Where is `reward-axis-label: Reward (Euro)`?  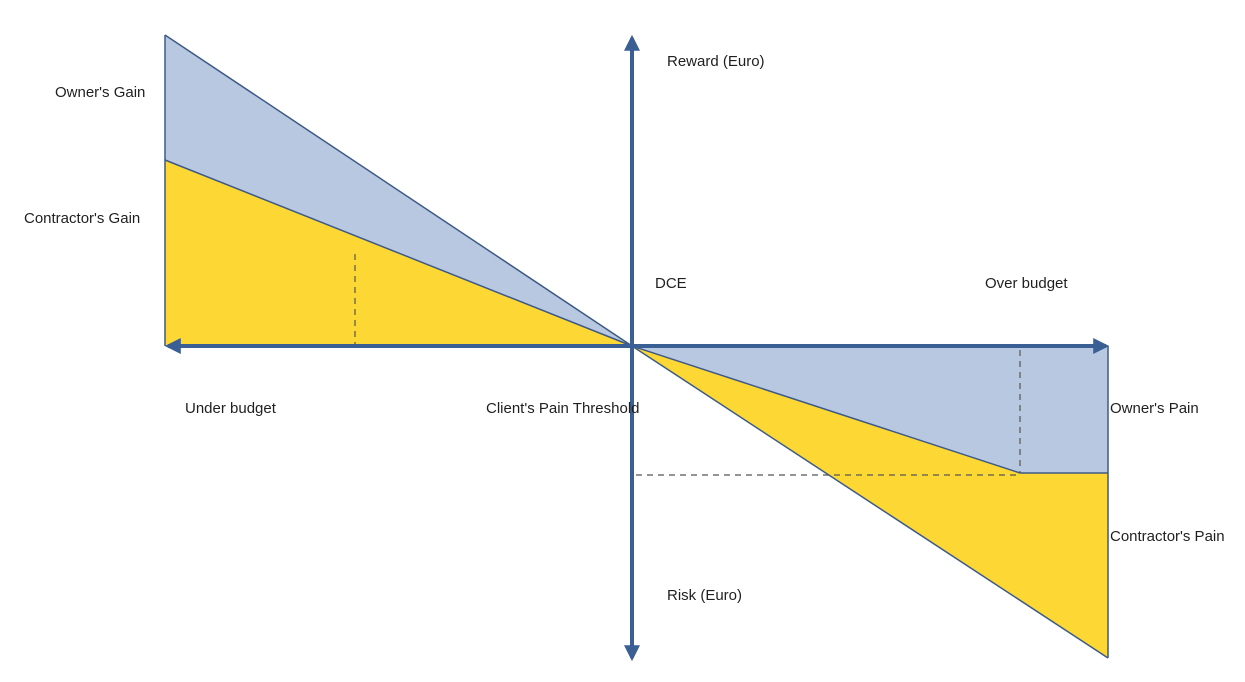
reward-axis-label: Reward (Euro) is located at coordinates (716, 61).